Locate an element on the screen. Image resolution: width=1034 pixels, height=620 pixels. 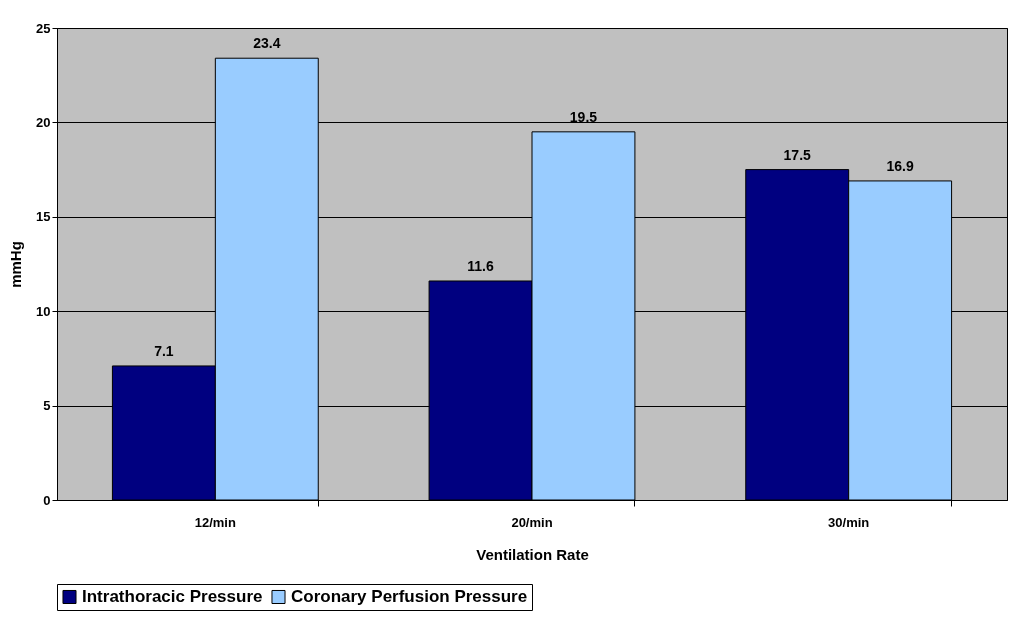
x-tick-label: 20/min is located at coordinates (532, 522).